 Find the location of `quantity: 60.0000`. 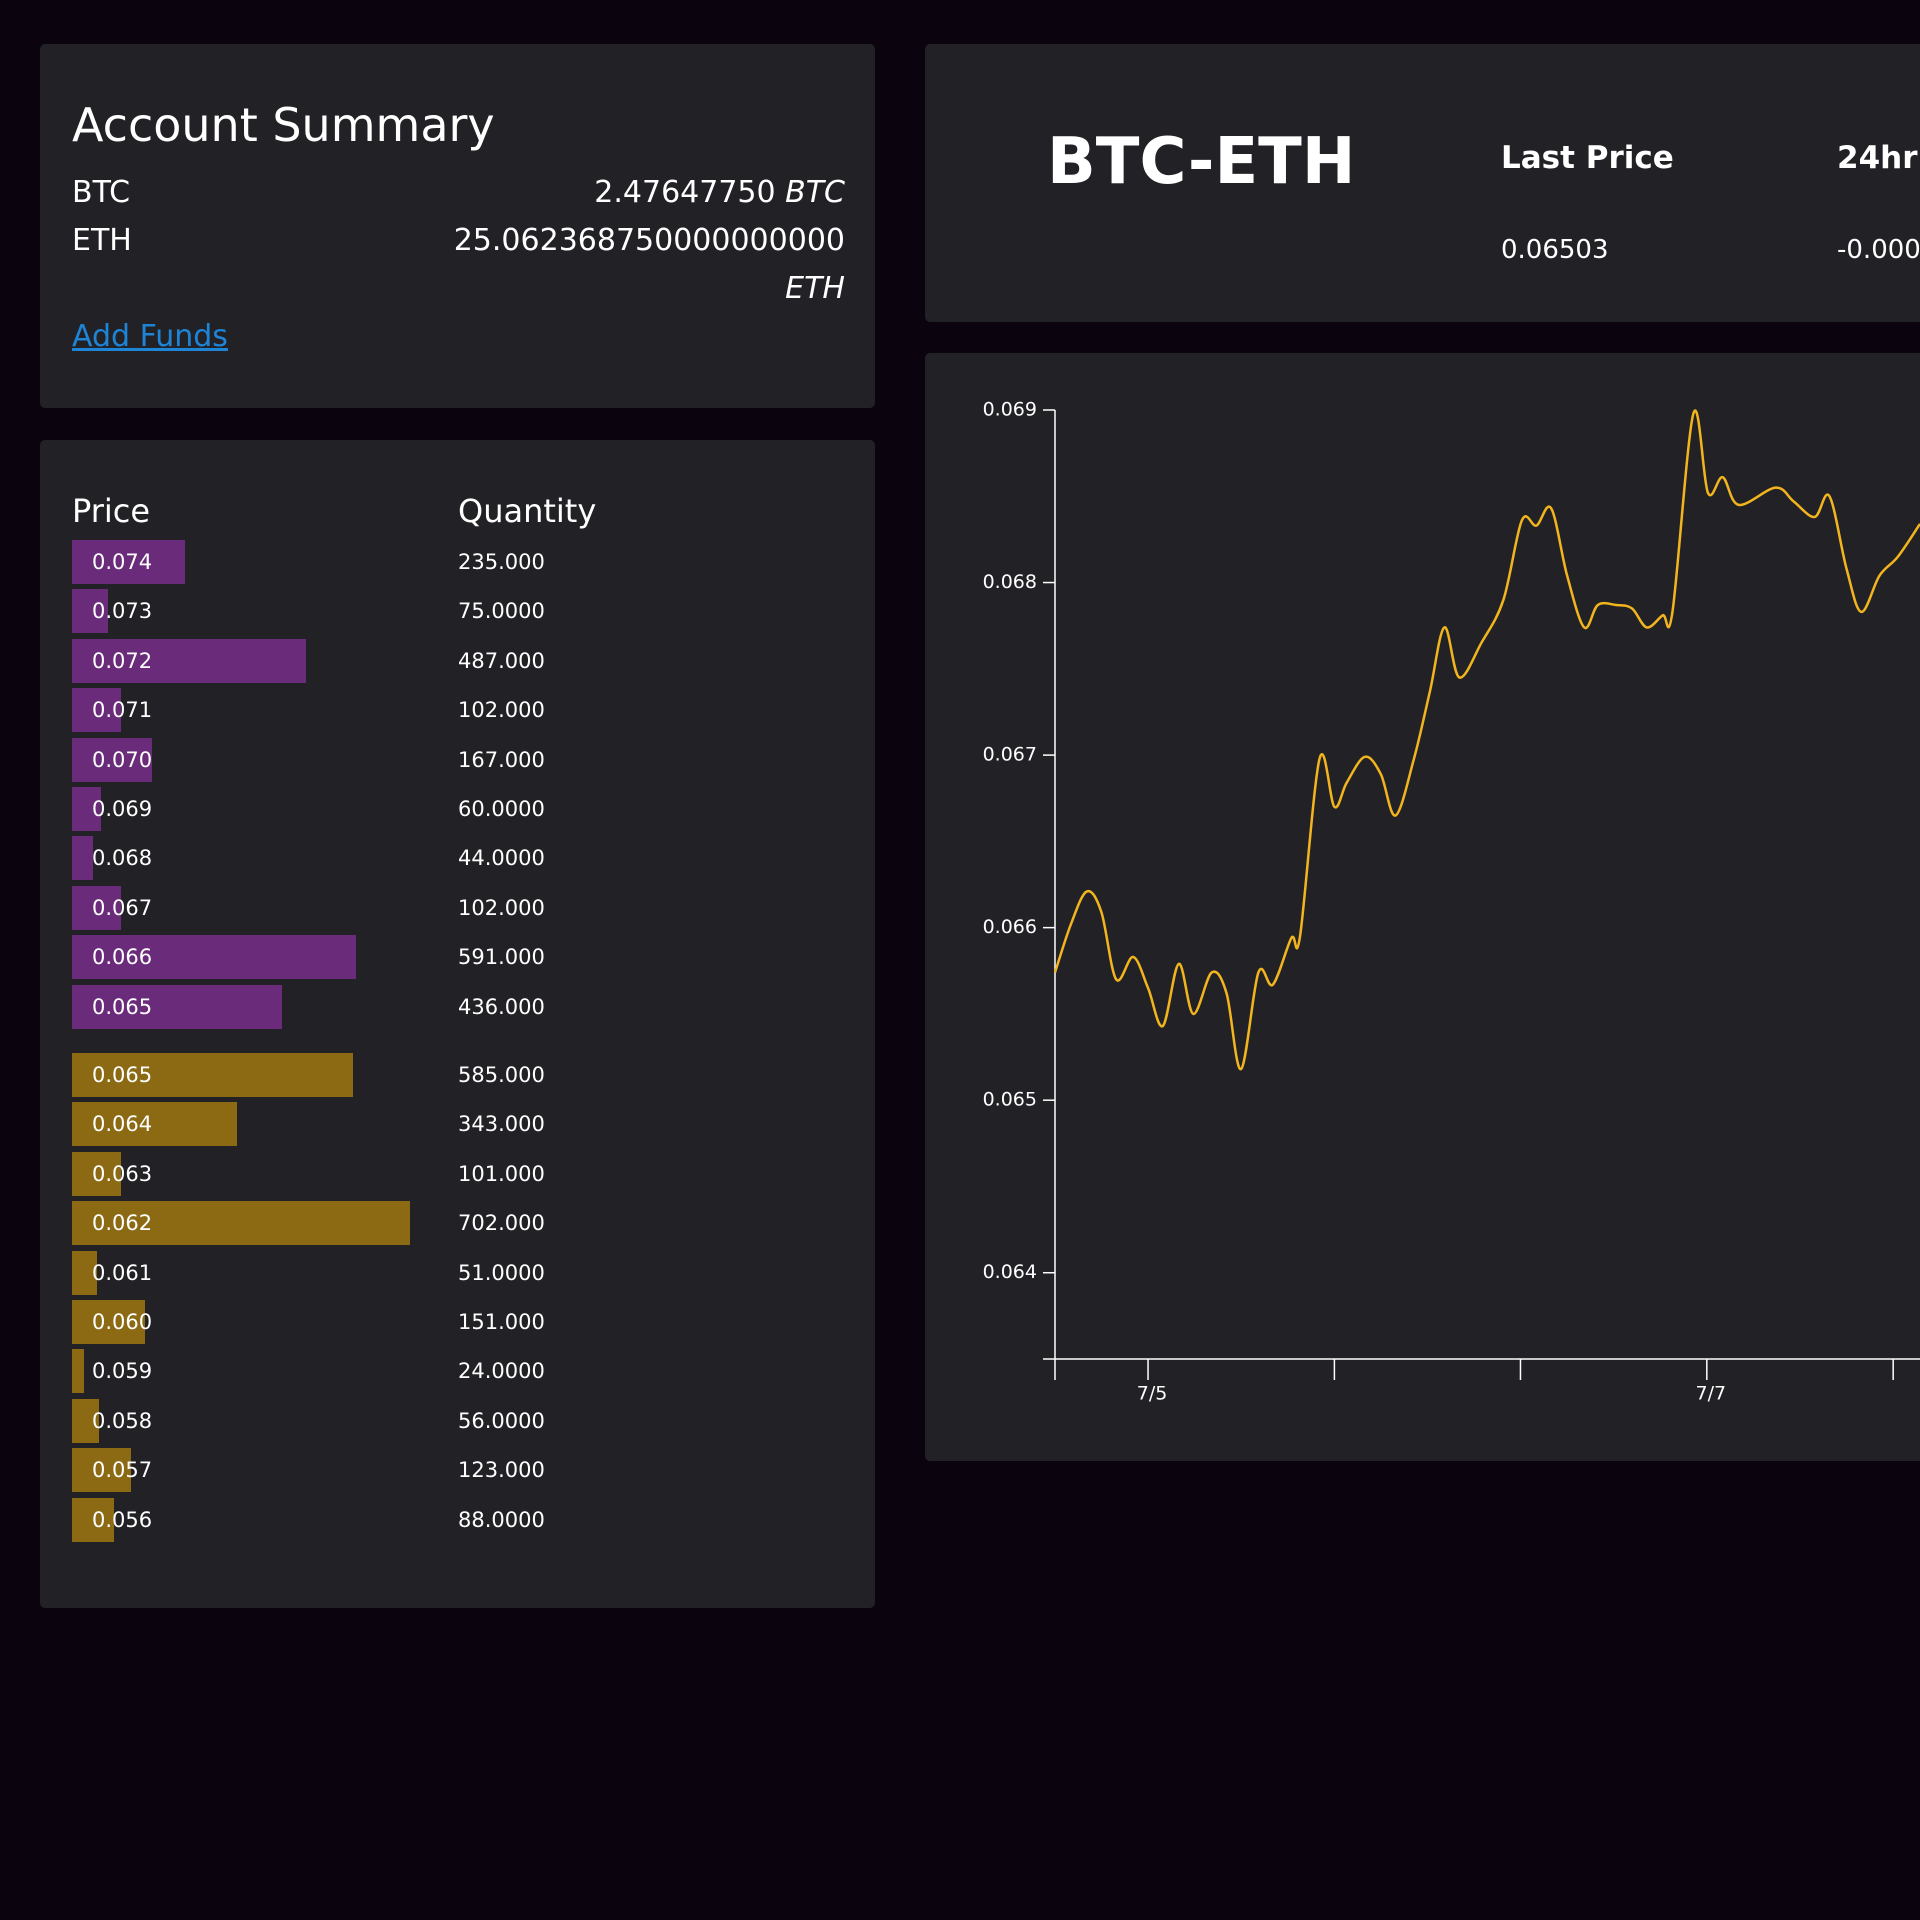

quantity: 60.0000 is located at coordinates (501, 809).